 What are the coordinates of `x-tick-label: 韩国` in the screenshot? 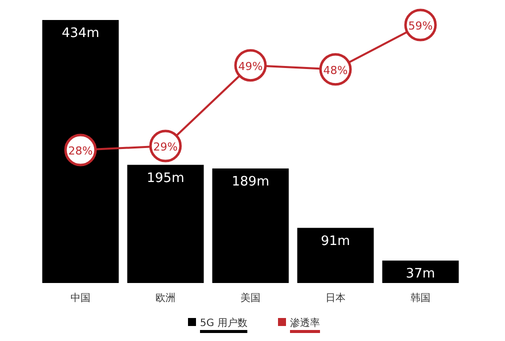 It's located at (420, 298).